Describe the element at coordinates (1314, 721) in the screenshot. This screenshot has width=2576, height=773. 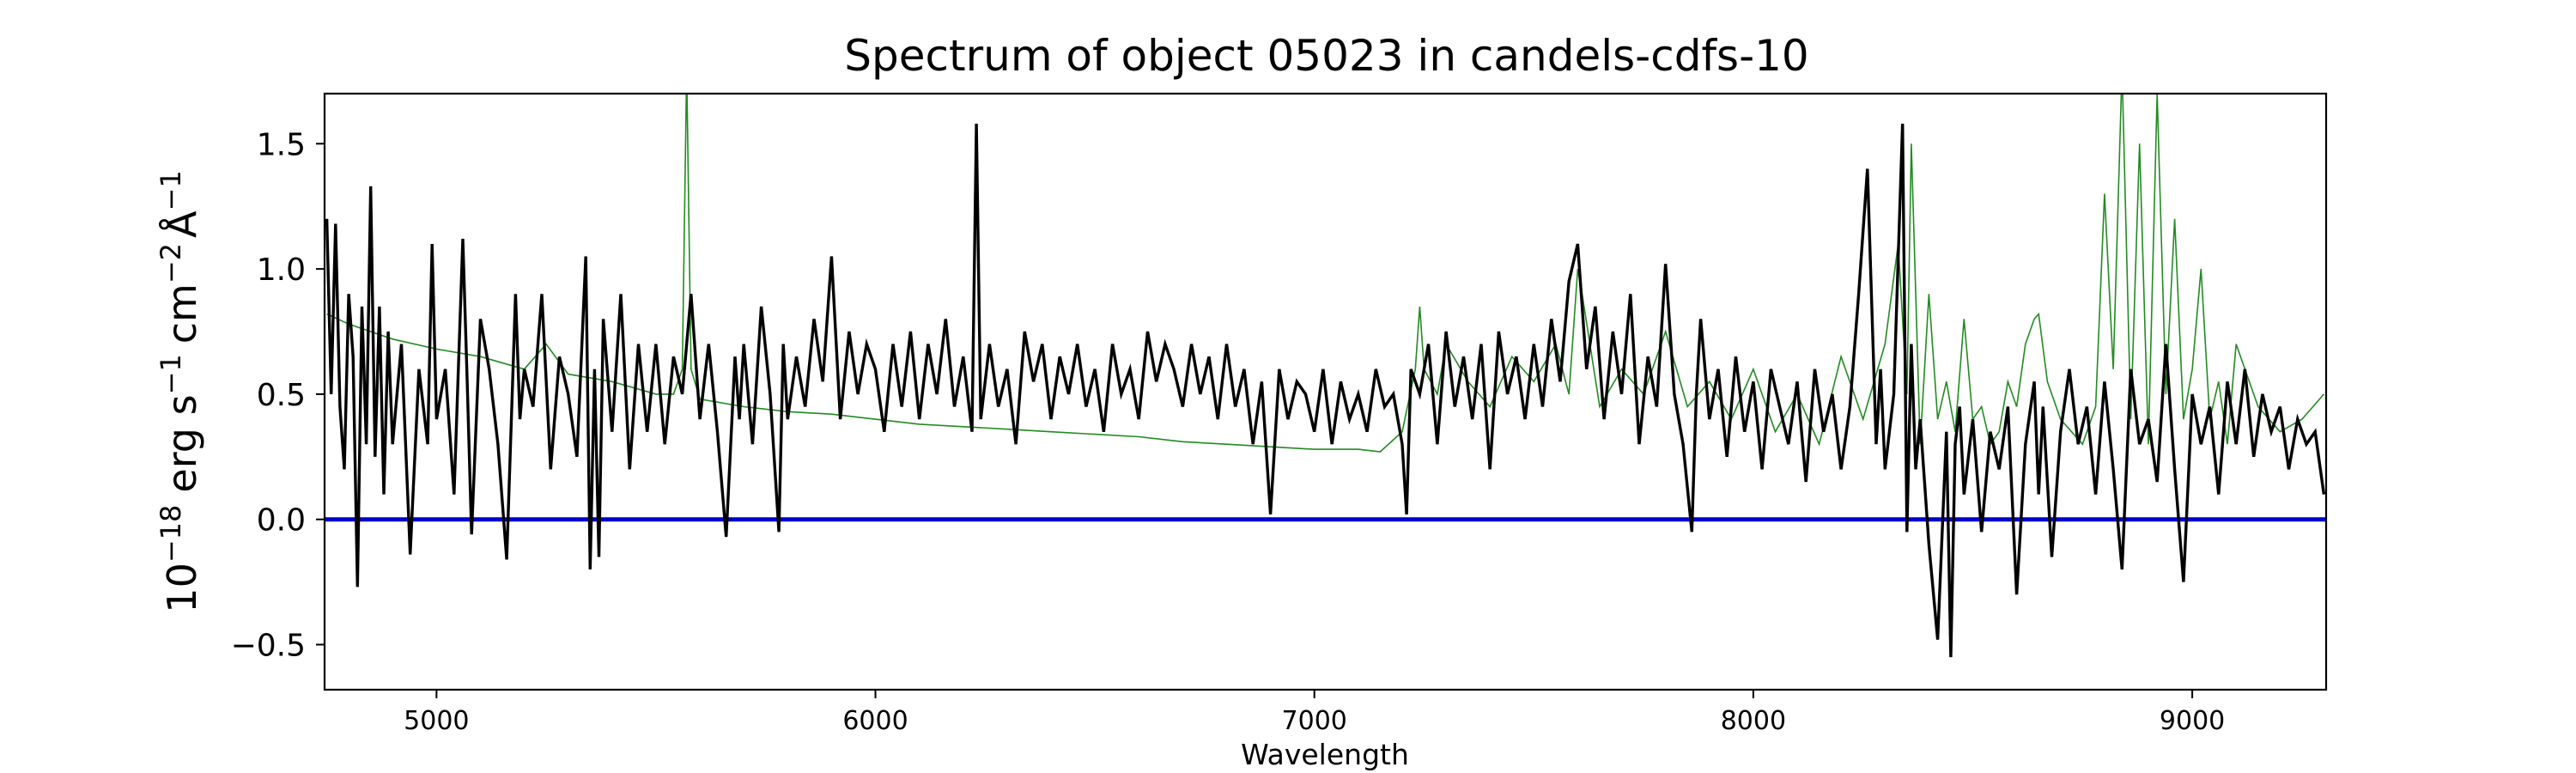
I see `x-tick-label: 7000` at that location.